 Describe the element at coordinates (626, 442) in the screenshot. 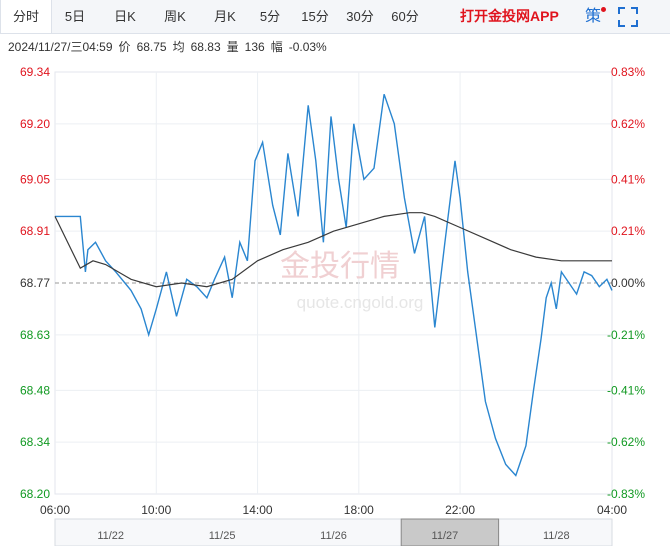

I see `pct-tick-label: -0.62%` at that location.